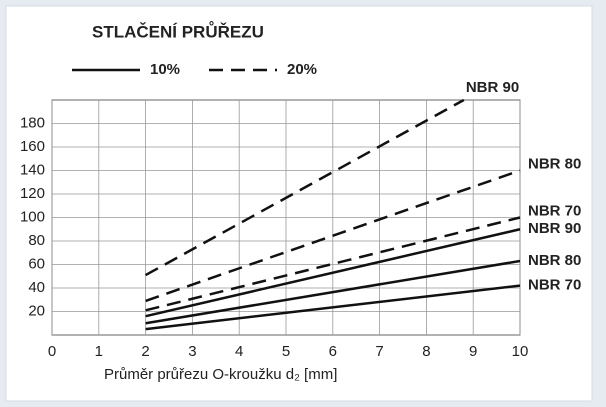  I want to click on x-tick-label: 0, so click(52, 351).